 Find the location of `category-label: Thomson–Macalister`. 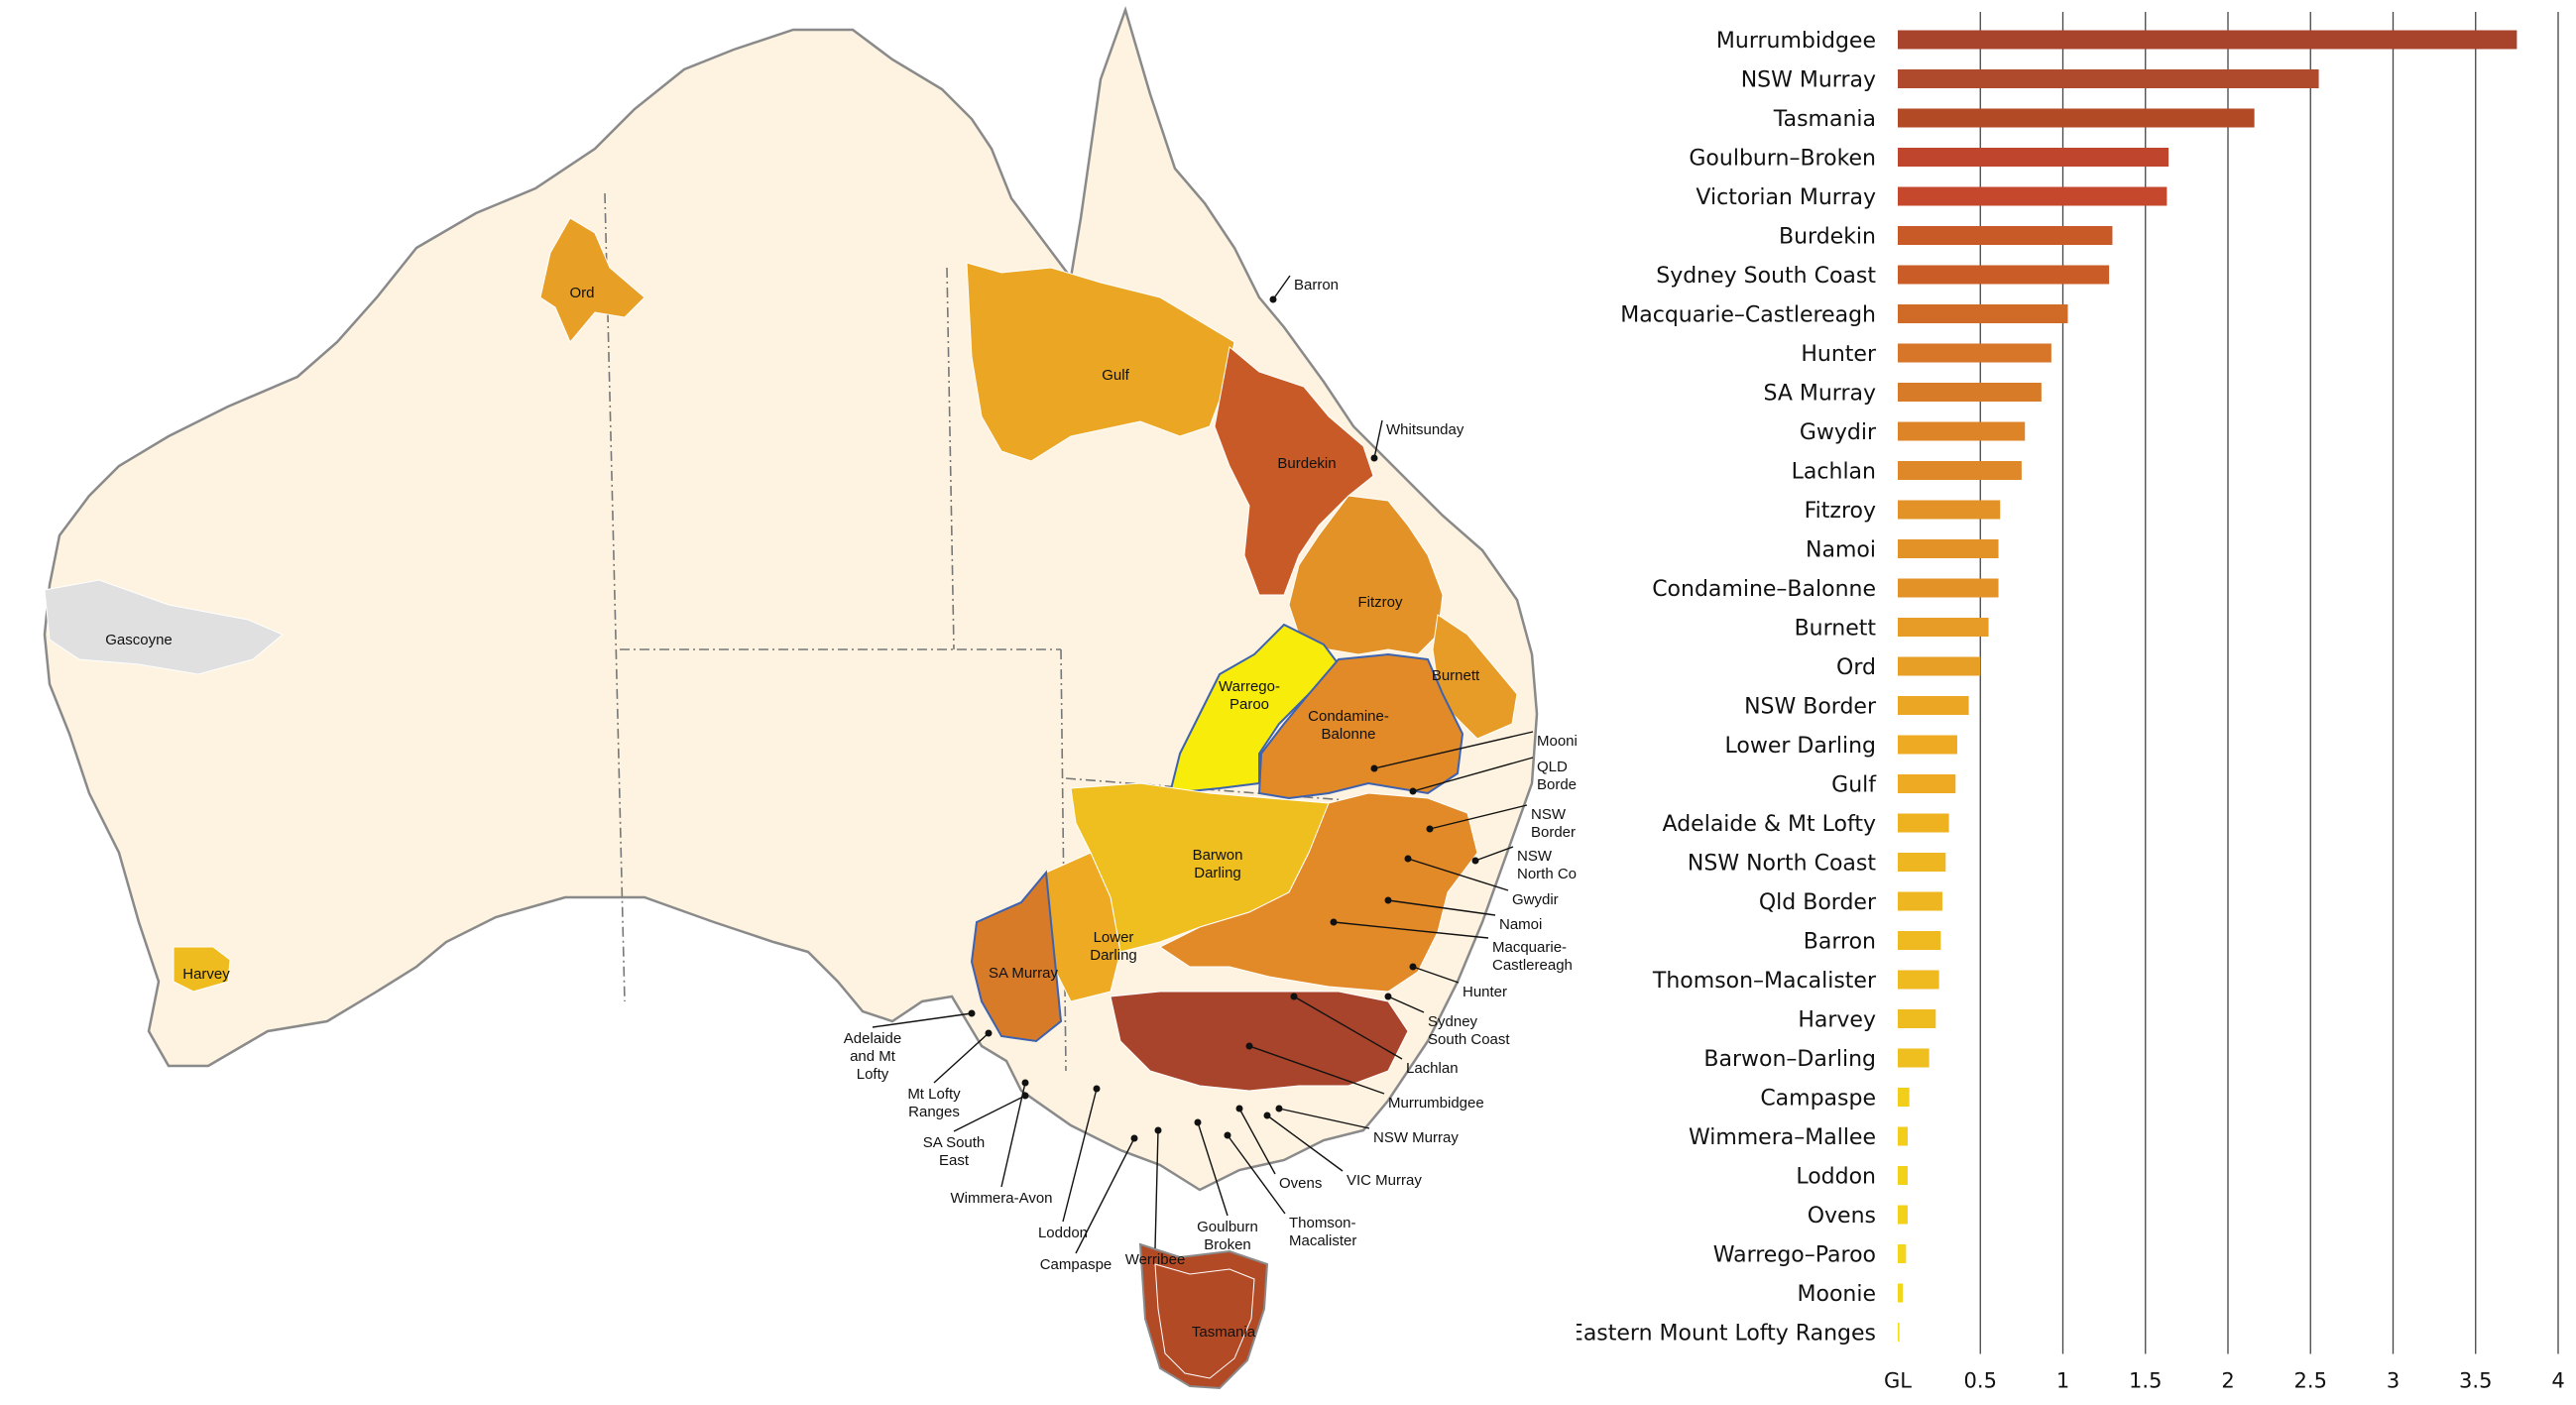

category-label: Thomson–Macalister is located at coordinates (1764, 982).